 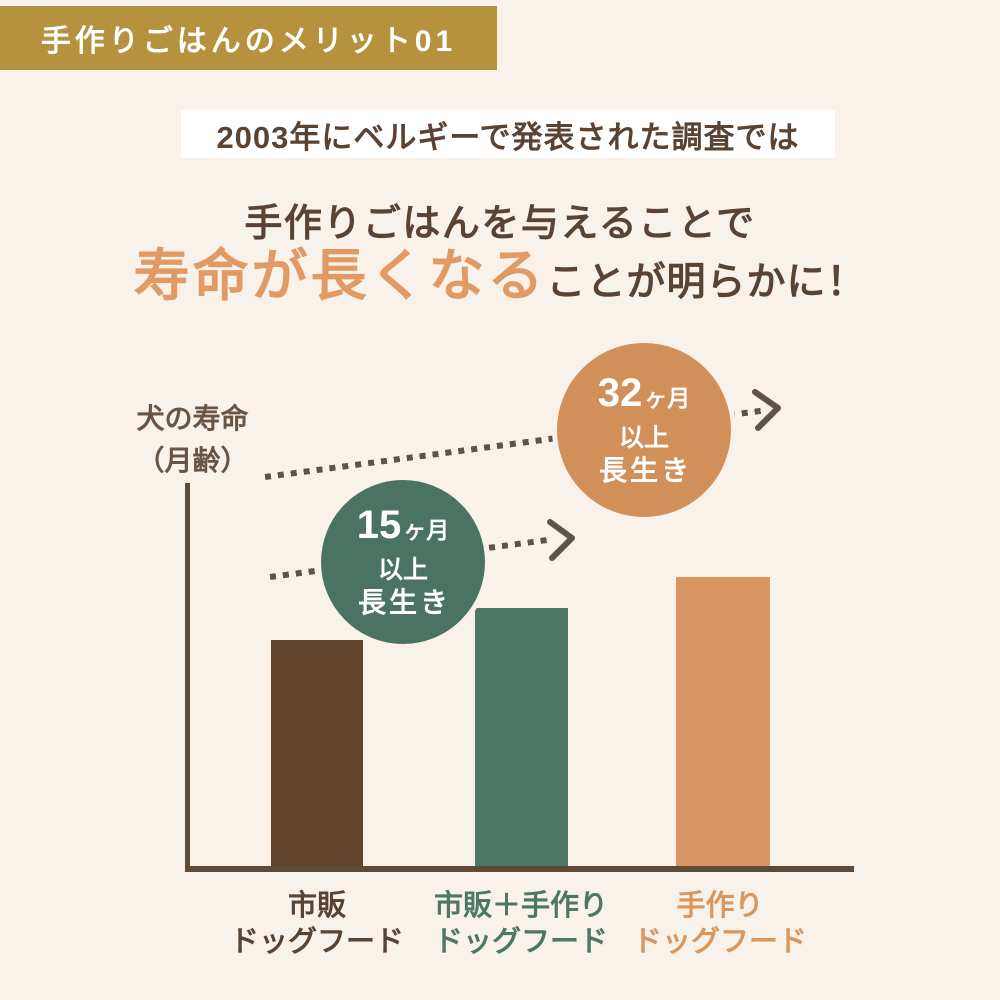 What do you see at coordinates (248, 41) in the screenshot?
I see `merit-badge-label: 手作りごはんのメリット01` at bounding box center [248, 41].